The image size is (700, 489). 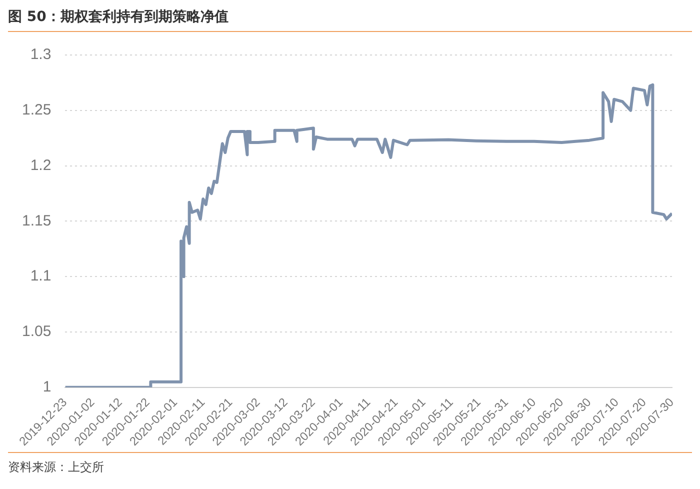 What do you see at coordinates (350, 20) in the screenshot?
I see `chart-title: 图 50：期权套利持有到期策略净值` at bounding box center [350, 20].